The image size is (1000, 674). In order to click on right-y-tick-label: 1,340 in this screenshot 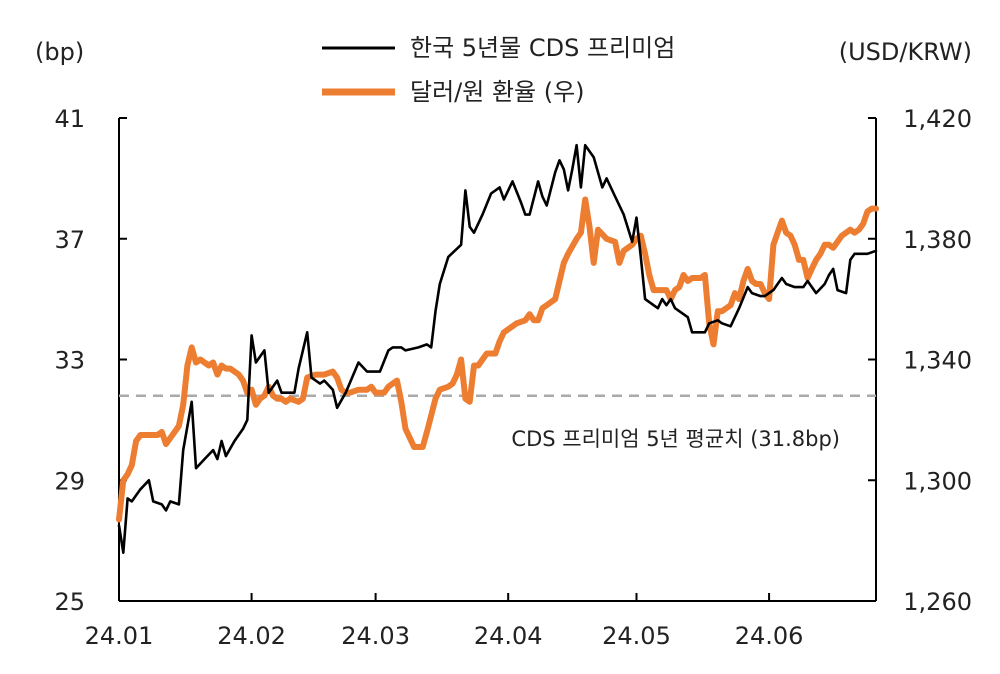, I will do `click(937, 361)`.